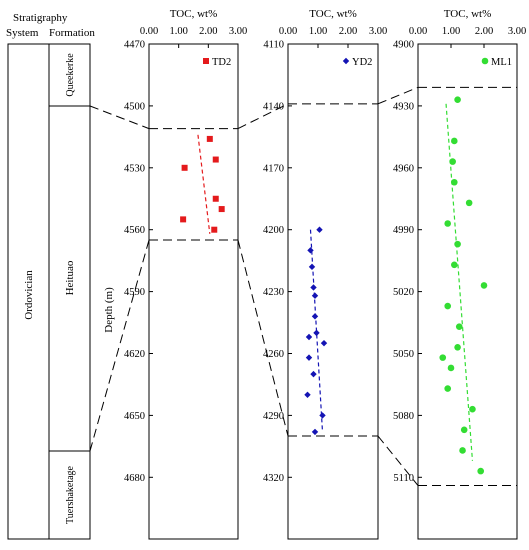 The height and width of the screenshot is (550, 529). I want to click on header-stratigraphy: Stratigraphy, so click(40, 18).